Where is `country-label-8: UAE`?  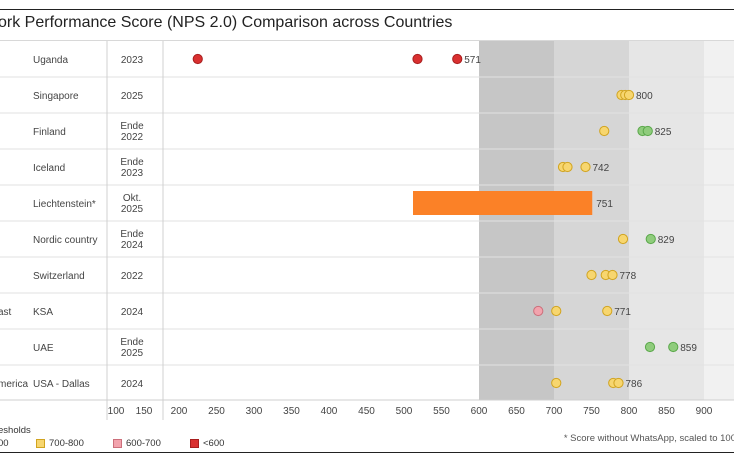 country-label-8: UAE is located at coordinates (43, 348).